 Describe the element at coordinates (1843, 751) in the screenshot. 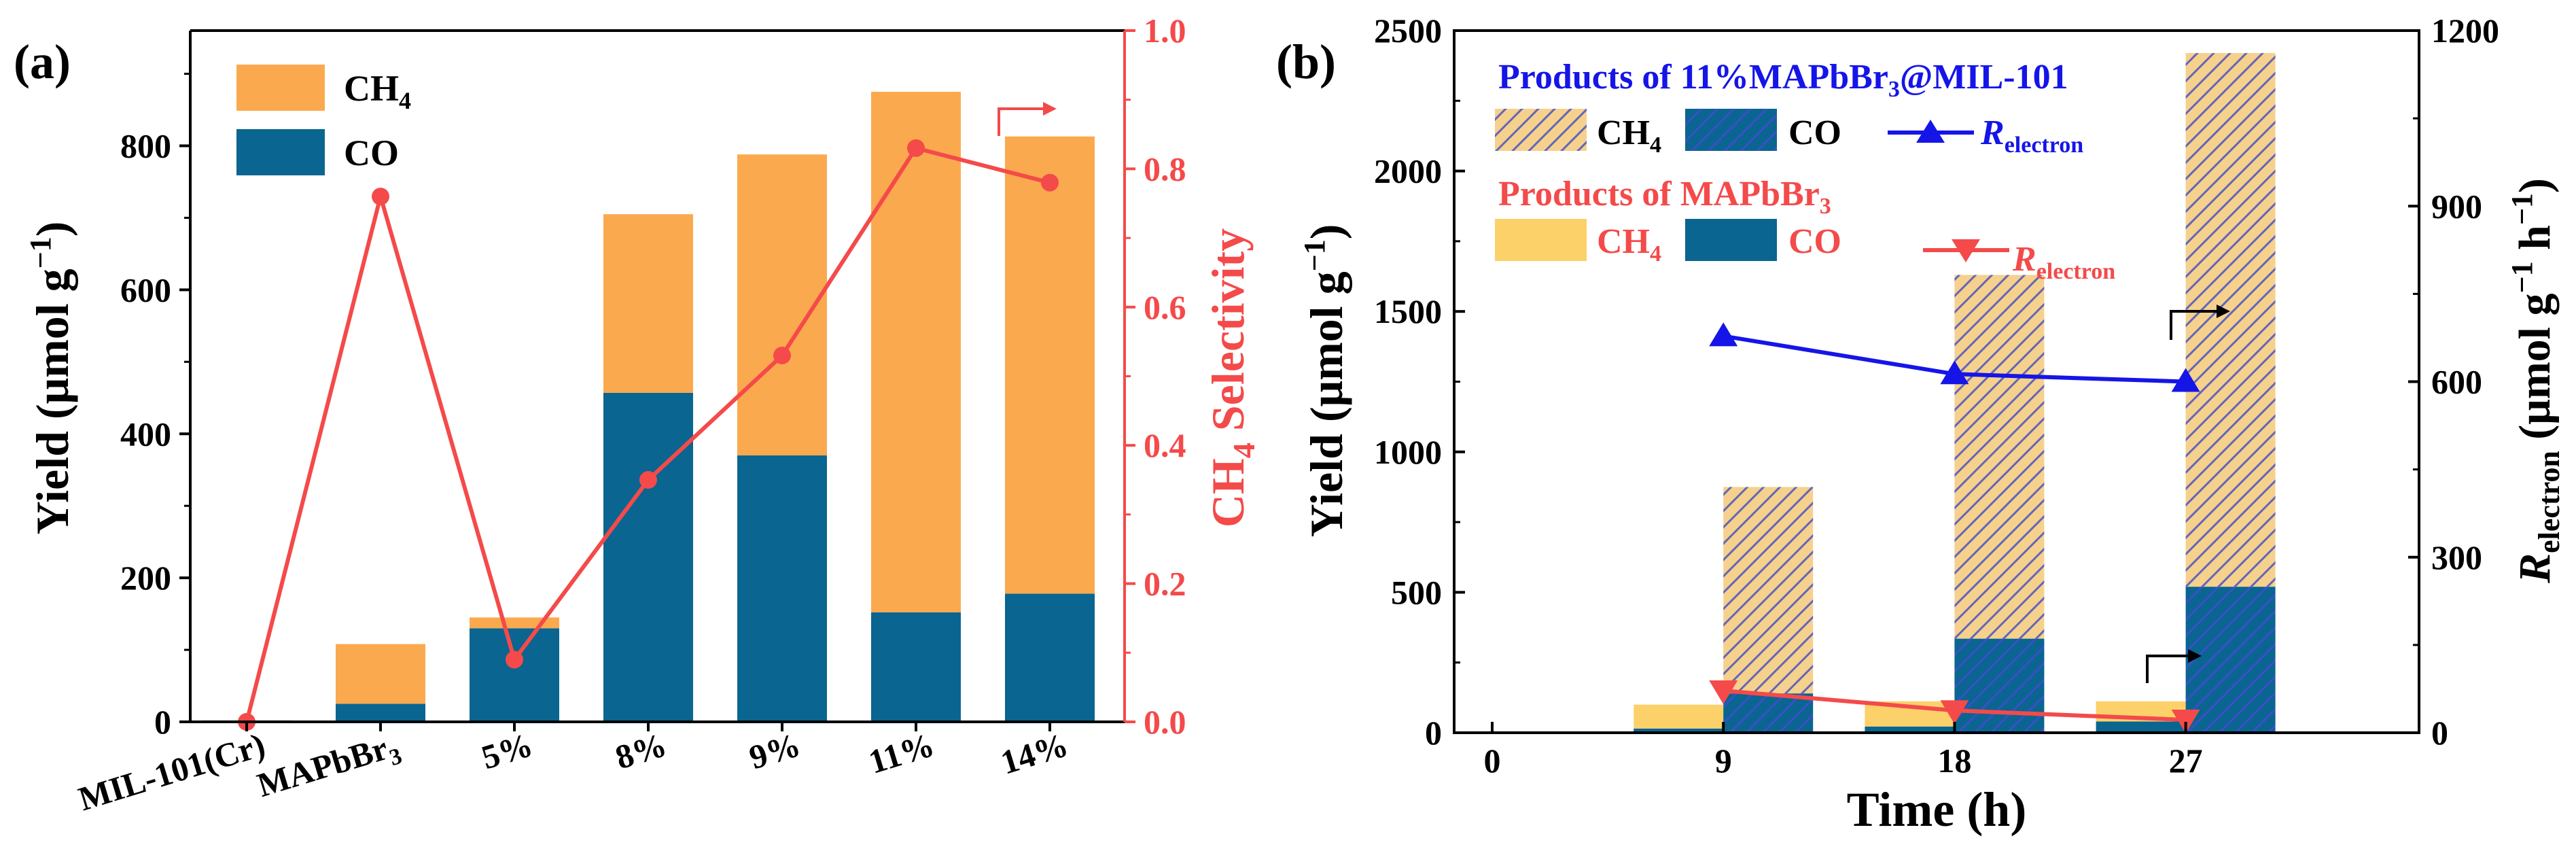

I see `panel-b-x-ticks: 0 9 18 27` at that location.